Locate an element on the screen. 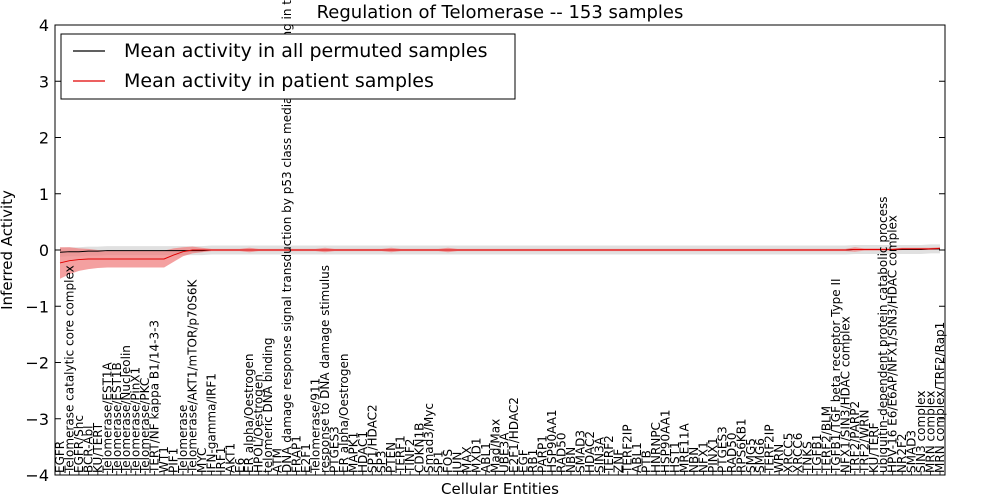 Image resolution: width=1000 pixels, height=500 pixels. x-tick-label: MAX is located at coordinates (467, 459).